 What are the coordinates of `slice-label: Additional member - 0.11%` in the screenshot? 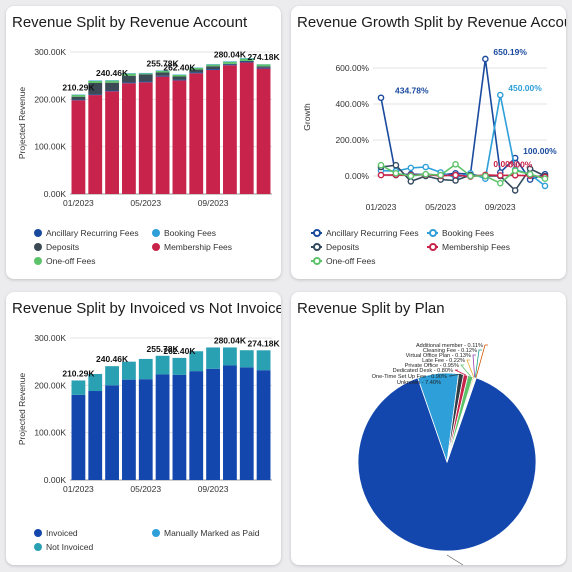 It's located at (449, 346).